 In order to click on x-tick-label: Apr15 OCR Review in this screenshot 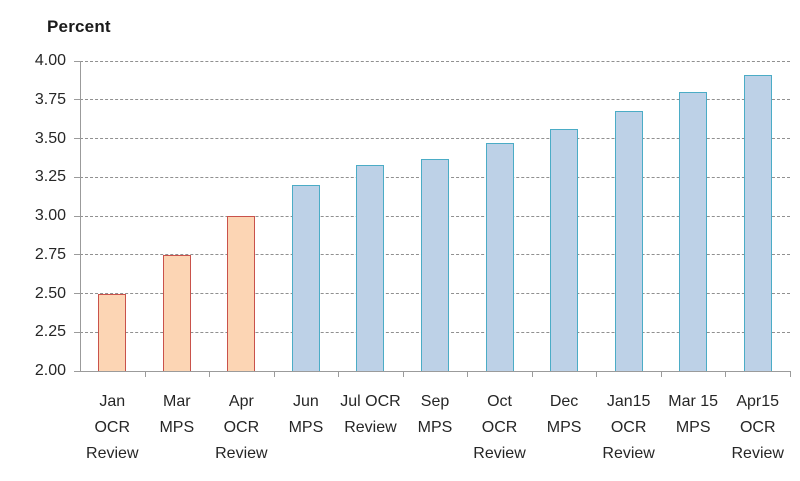, I will do `click(758, 428)`.